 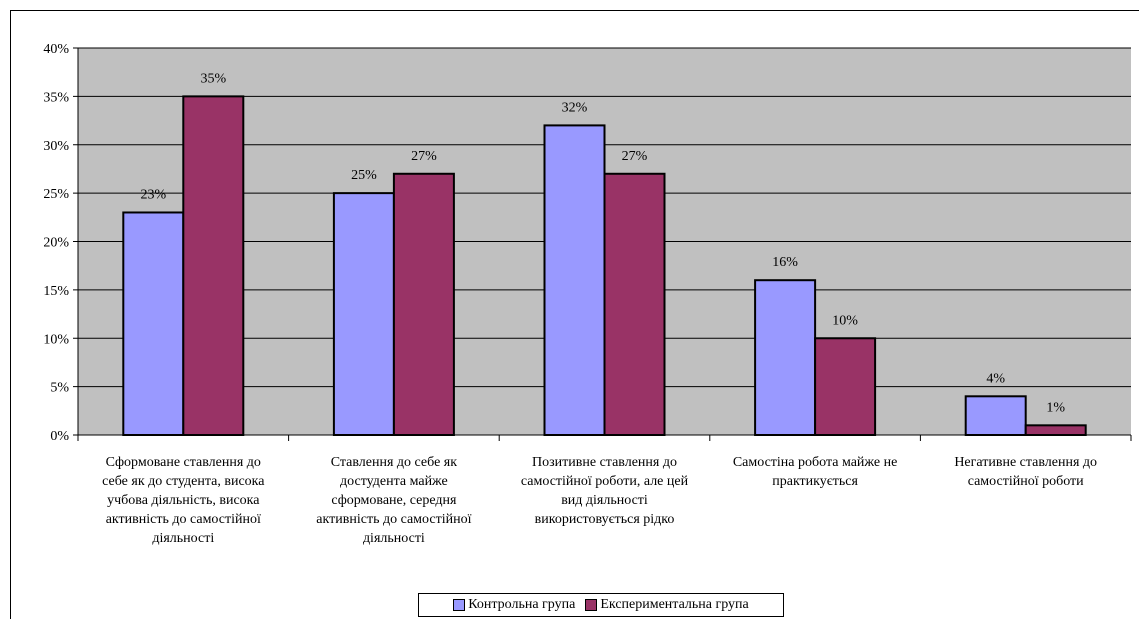 I want to click on x-category-label-line: себе як до студента, висока, so click(x=183, y=481).